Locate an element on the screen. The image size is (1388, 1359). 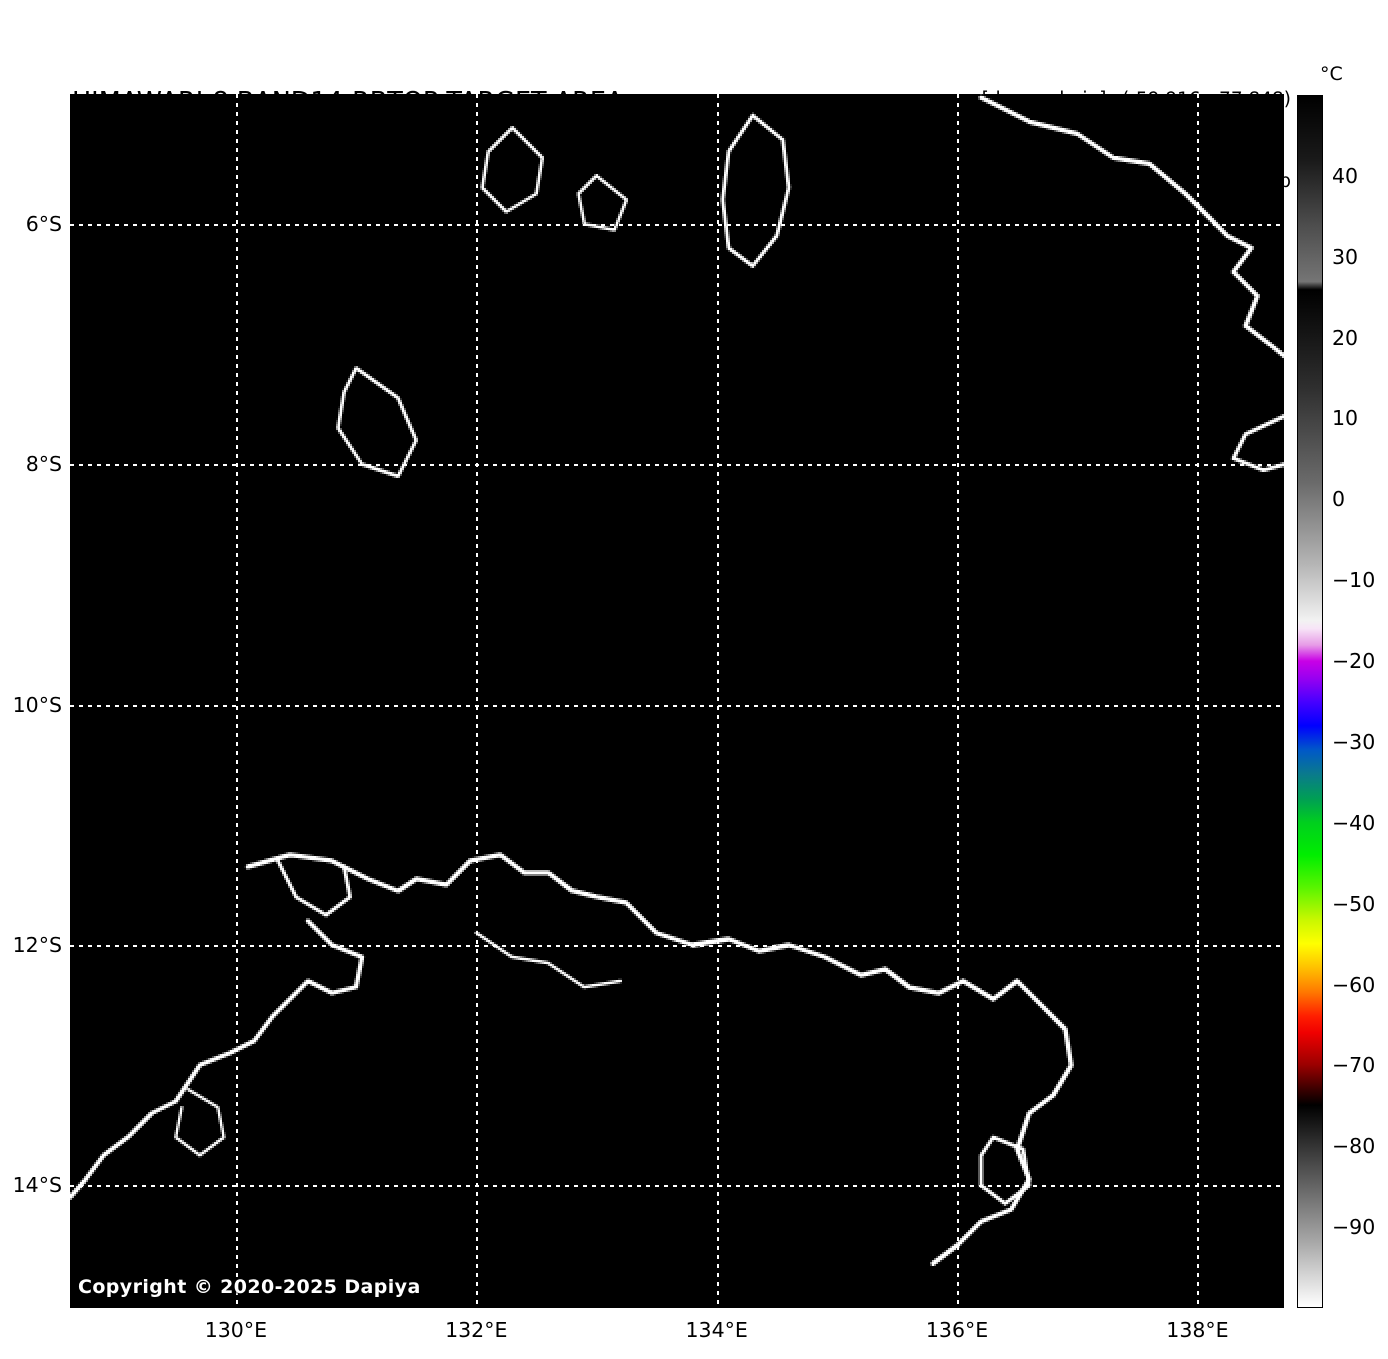
lat-tick-label: 12°S is located at coordinates (37, 945).